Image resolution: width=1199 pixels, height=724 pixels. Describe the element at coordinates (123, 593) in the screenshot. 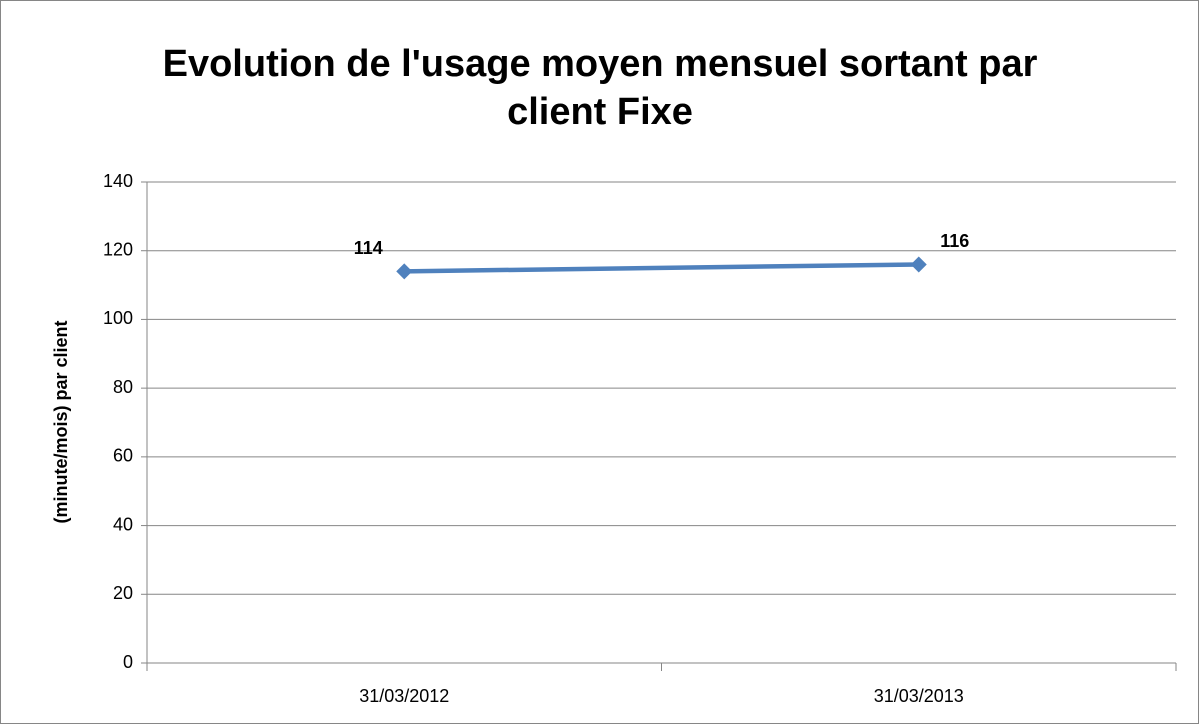

I see `y-tick-label: 20` at that location.